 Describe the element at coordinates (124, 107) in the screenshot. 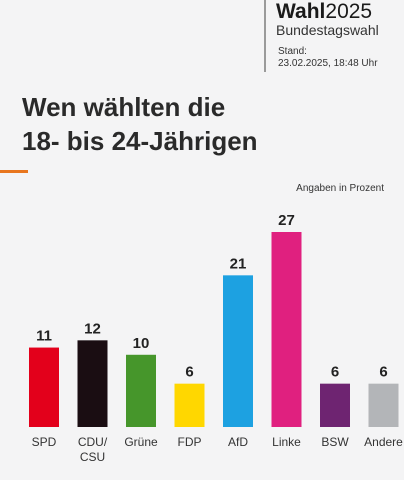

I see `chart-title-line-1: Wen wählten die` at that location.